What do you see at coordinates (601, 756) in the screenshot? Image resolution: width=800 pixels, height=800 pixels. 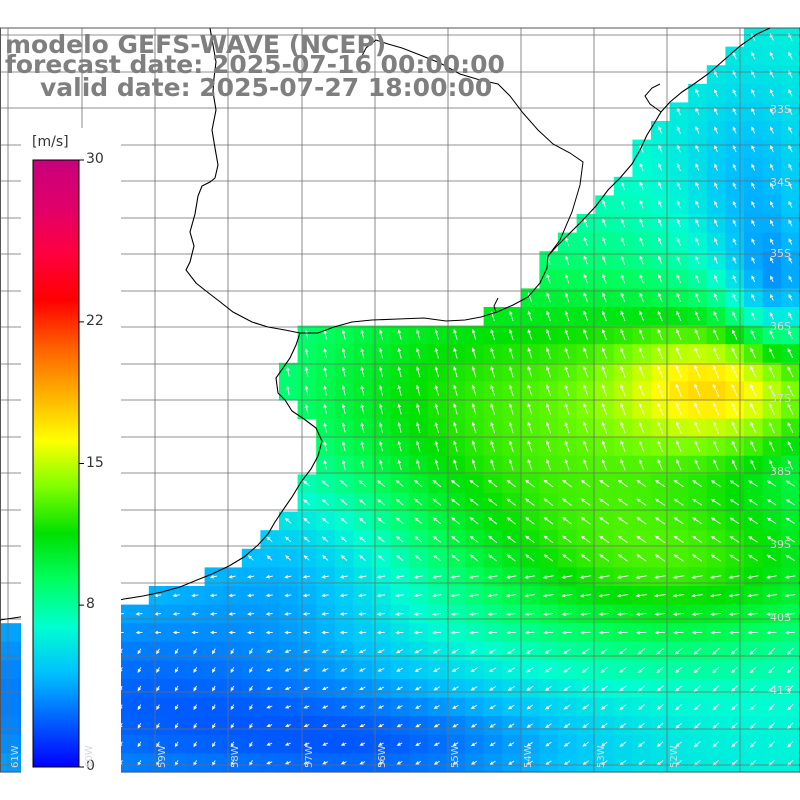 I see `longitude-label: 53W` at bounding box center [601, 756].